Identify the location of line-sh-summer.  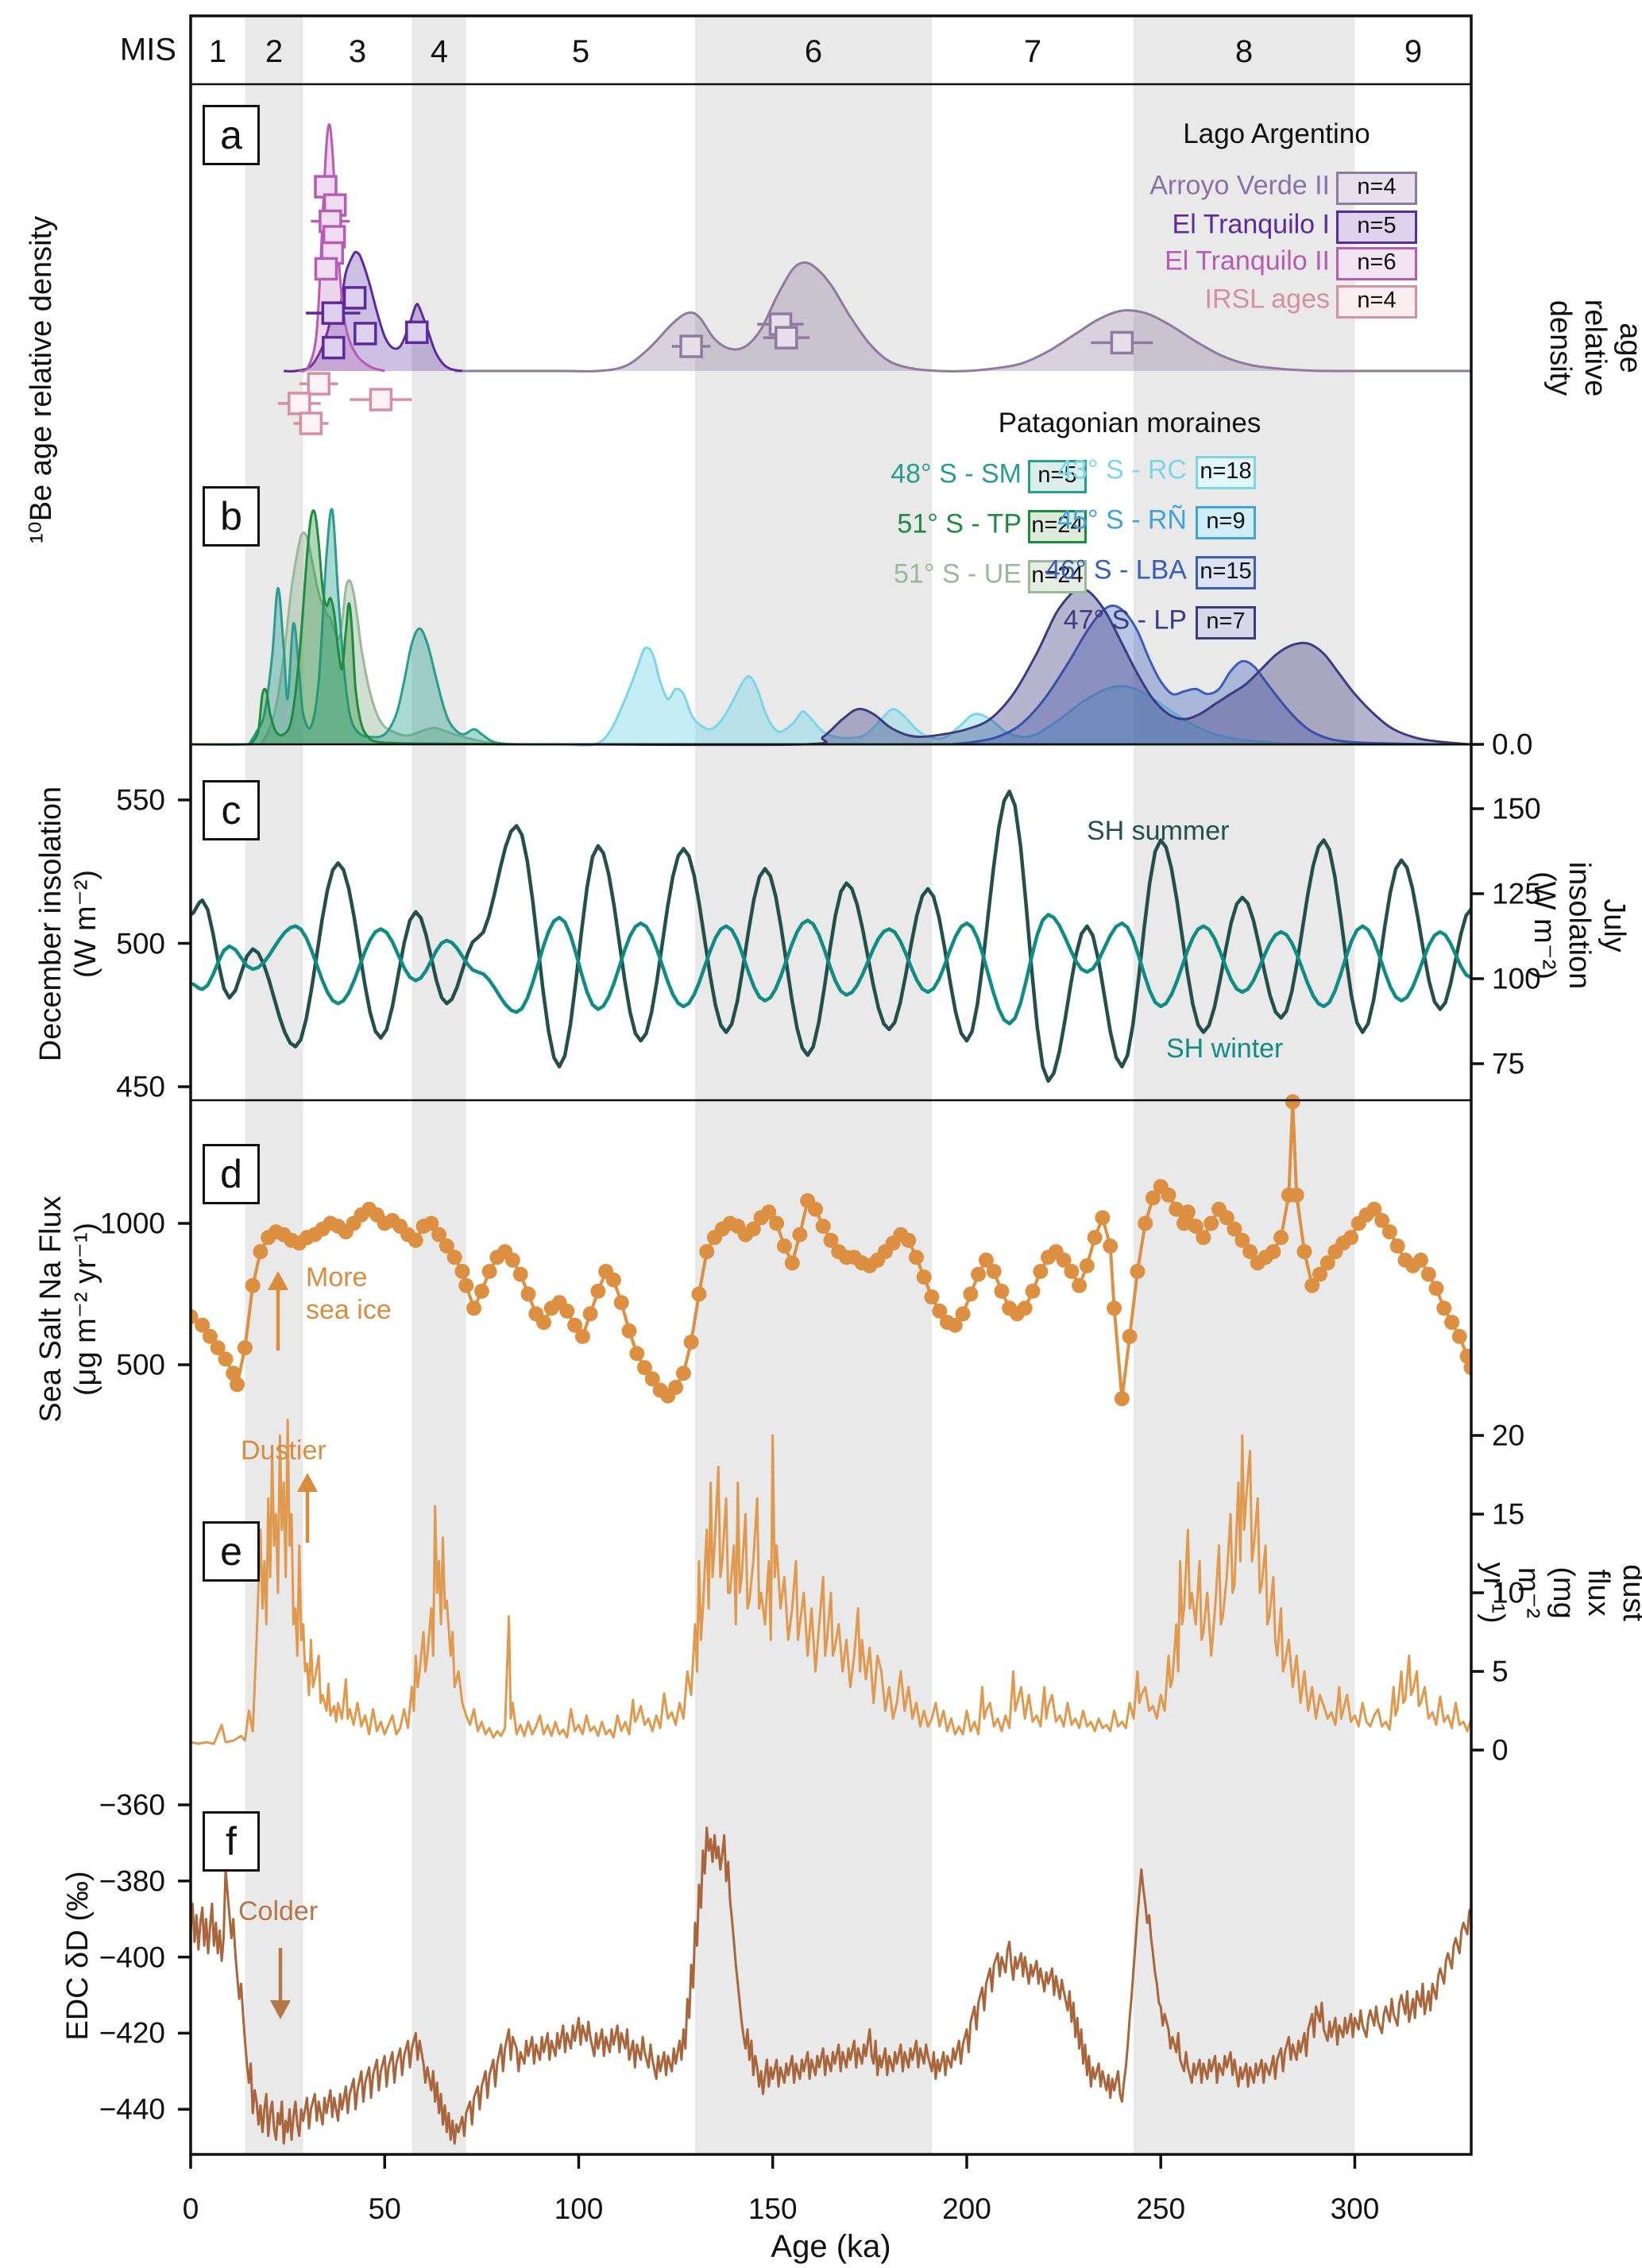
(831, 936).